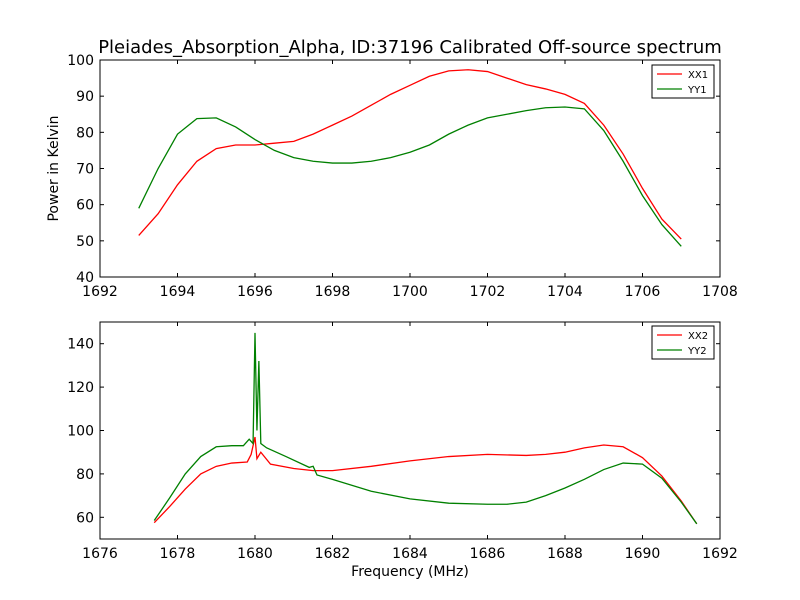 The width and height of the screenshot is (800, 600). Describe the element at coordinates (255, 292) in the screenshot. I see `top-x-tick-label: 1696` at that location.